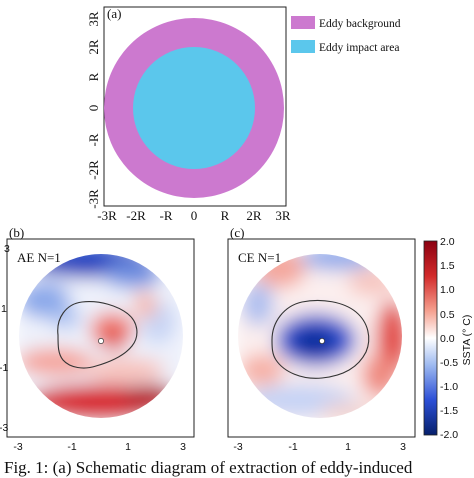 The width and height of the screenshot is (474, 478). What do you see at coordinates (447, 315) in the screenshot?
I see `colorbar-tick-label: 0.5` at bounding box center [447, 315].